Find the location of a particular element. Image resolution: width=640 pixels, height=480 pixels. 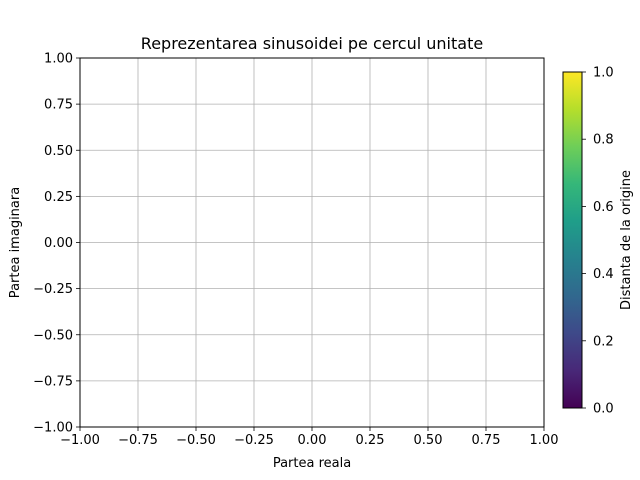

colorbar-label: Distanta de la origine is located at coordinates (626, 240).